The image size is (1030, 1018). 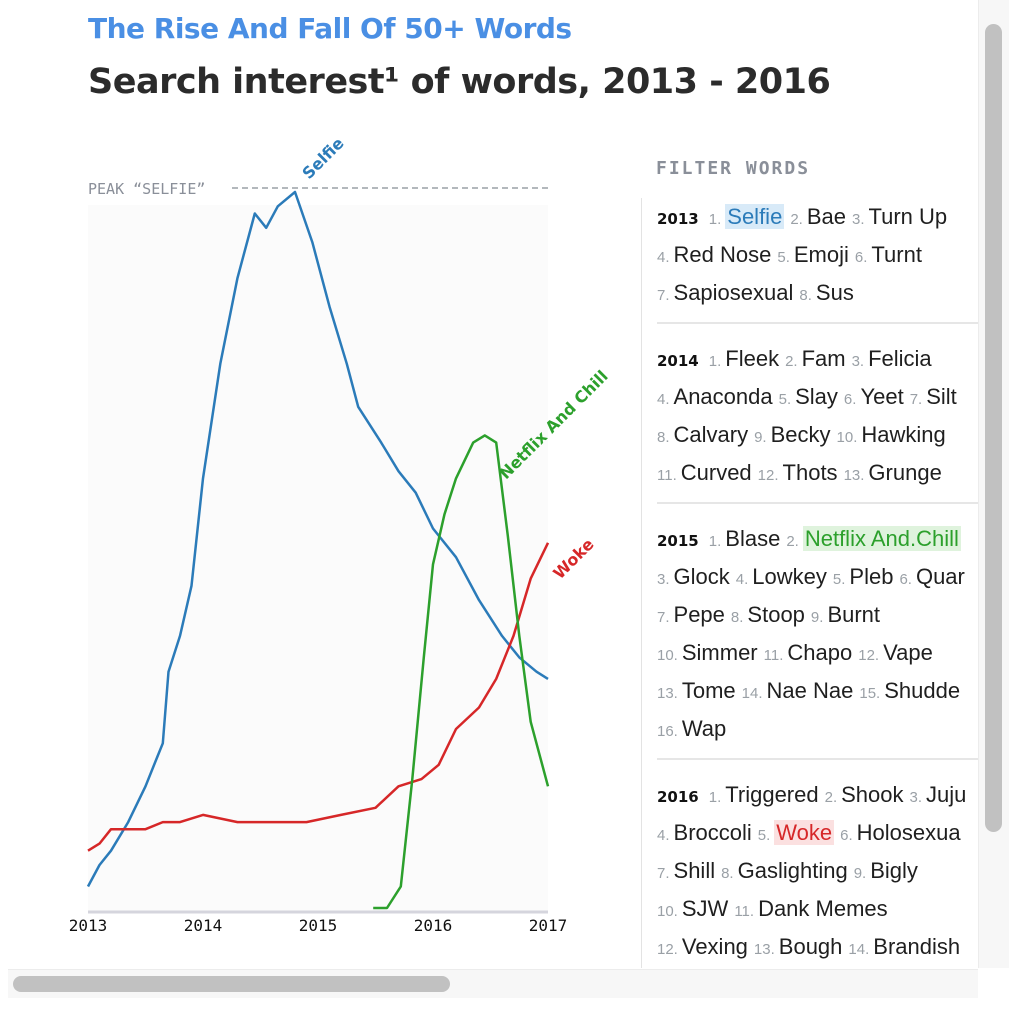 What do you see at coordinates (667, 731) in the screenshot?
I see `word-rank: 16.` at bounding box center [667, 731].